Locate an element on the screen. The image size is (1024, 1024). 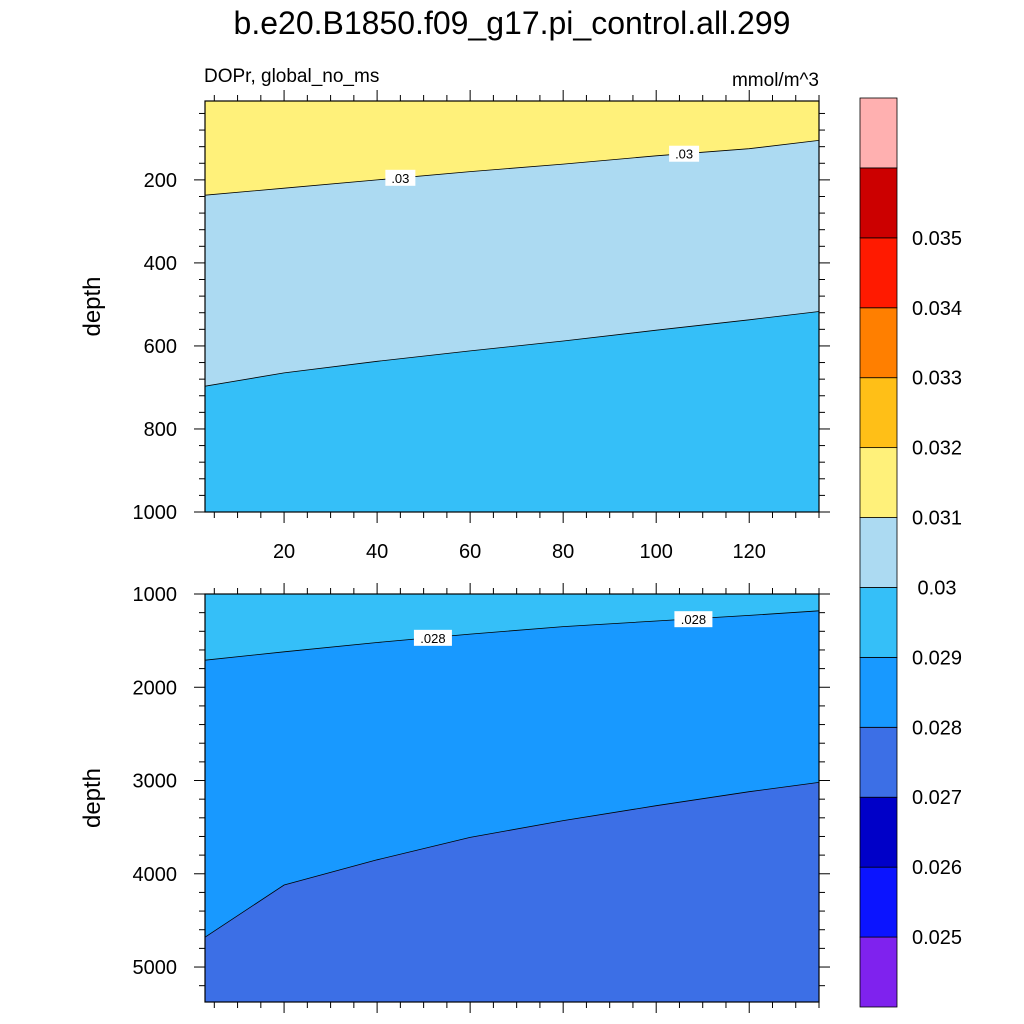
x-tick-label: 100 is located at coordinates (656, 552).